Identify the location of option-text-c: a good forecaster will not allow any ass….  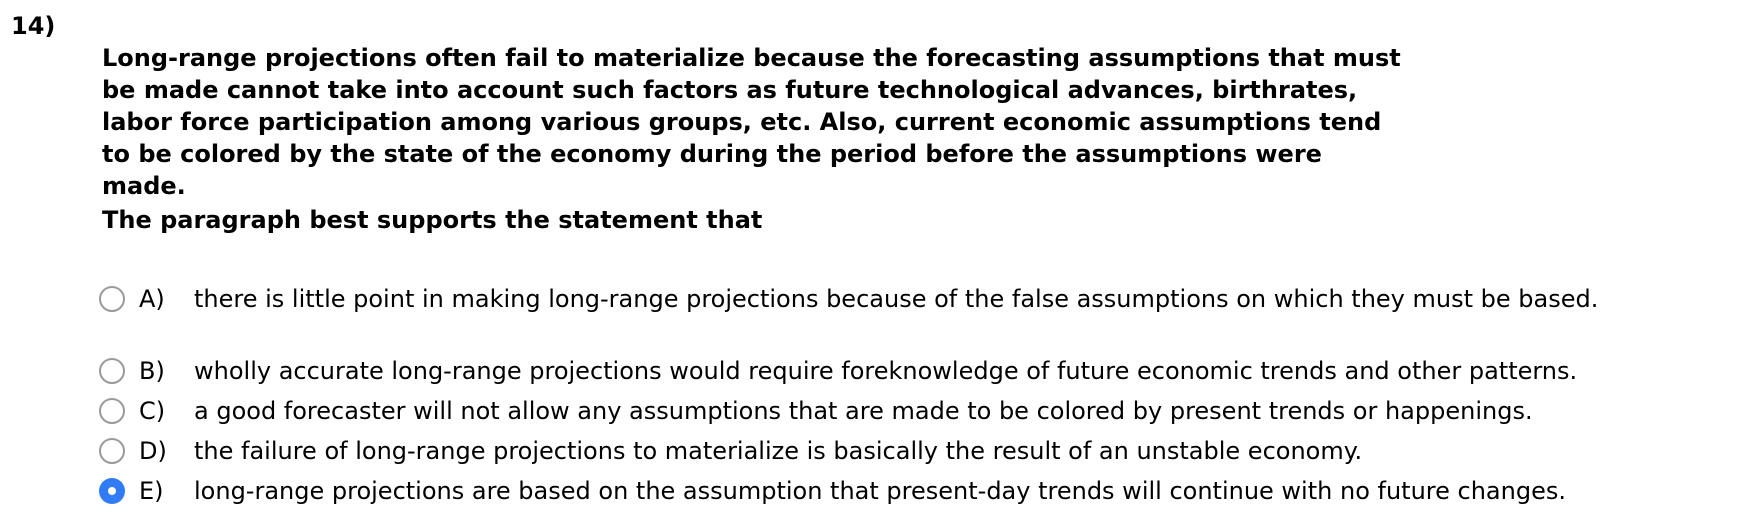
(863, 411).